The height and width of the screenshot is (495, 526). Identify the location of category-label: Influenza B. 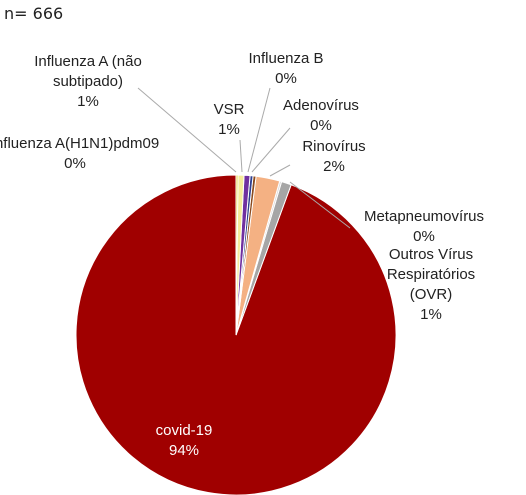
(286, 58).